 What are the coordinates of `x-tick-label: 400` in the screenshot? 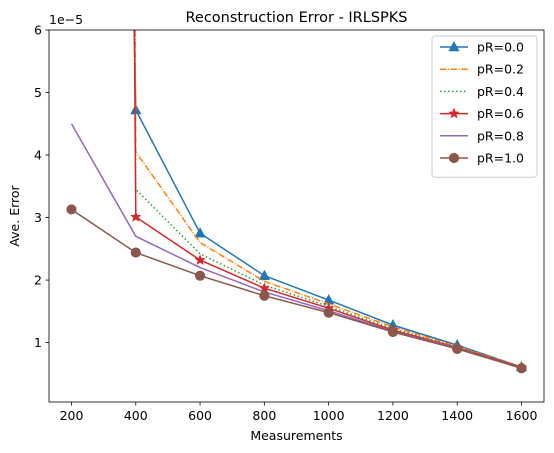 It's located at (136, 415).